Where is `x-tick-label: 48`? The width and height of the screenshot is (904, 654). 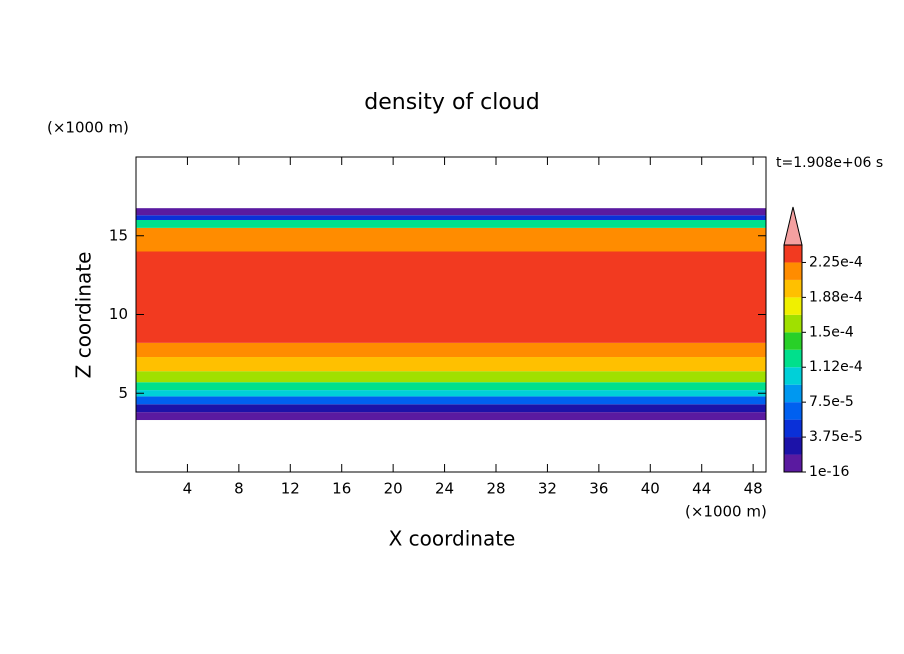
x-tick-label: 48 is located at coordinates (753, 489).